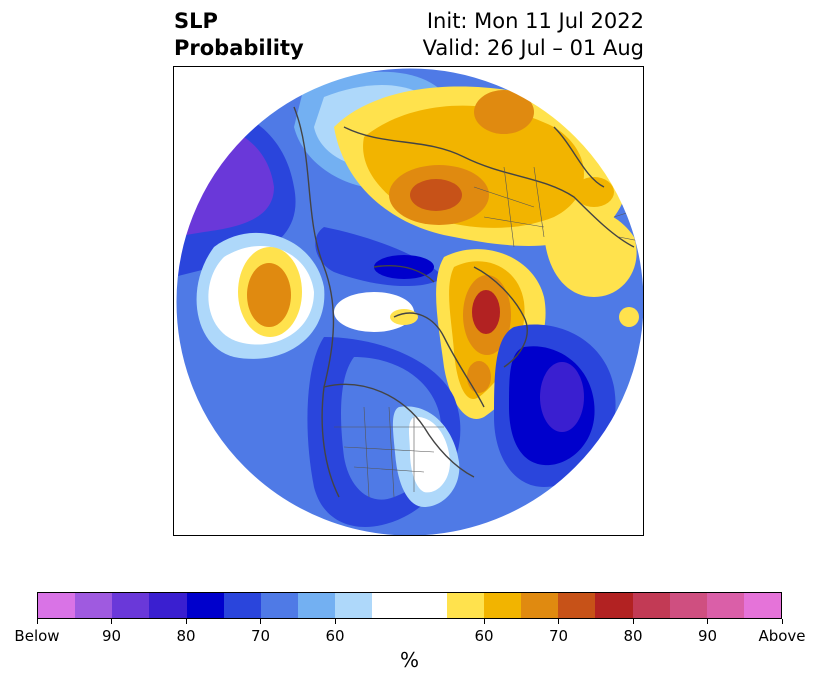  Describe the element at coordinates (410, 632) in the screenshot. I see `colorbar-ticks: Below 90 80 70 60 60 70 80 90 Above` at that location.